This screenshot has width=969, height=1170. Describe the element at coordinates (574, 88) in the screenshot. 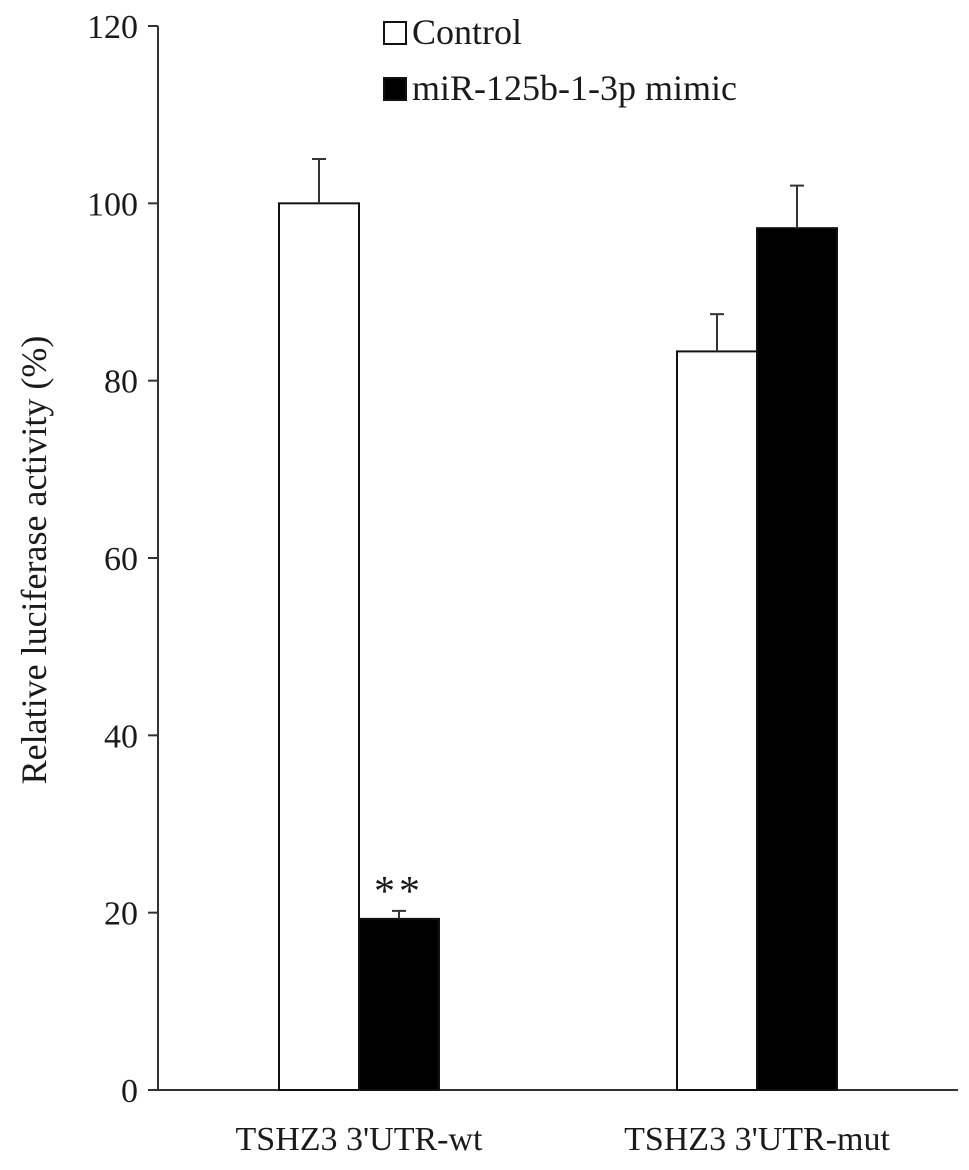

I see `legend-label-mimic: miR-125b-1-3p mimic` at that location.